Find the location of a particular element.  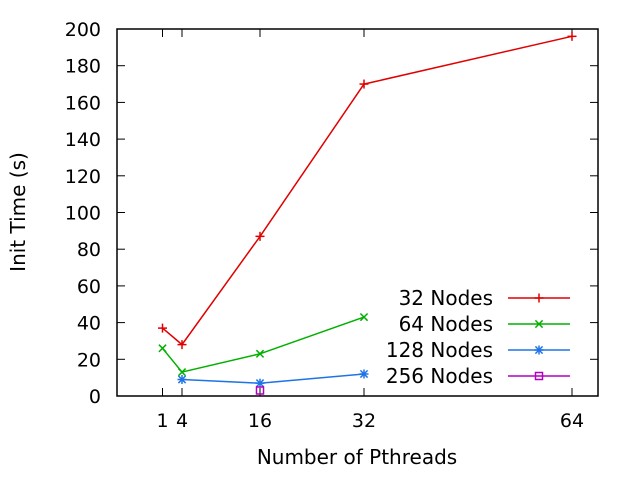

y-tick-label: 0 is located at coordinates (95, 397).